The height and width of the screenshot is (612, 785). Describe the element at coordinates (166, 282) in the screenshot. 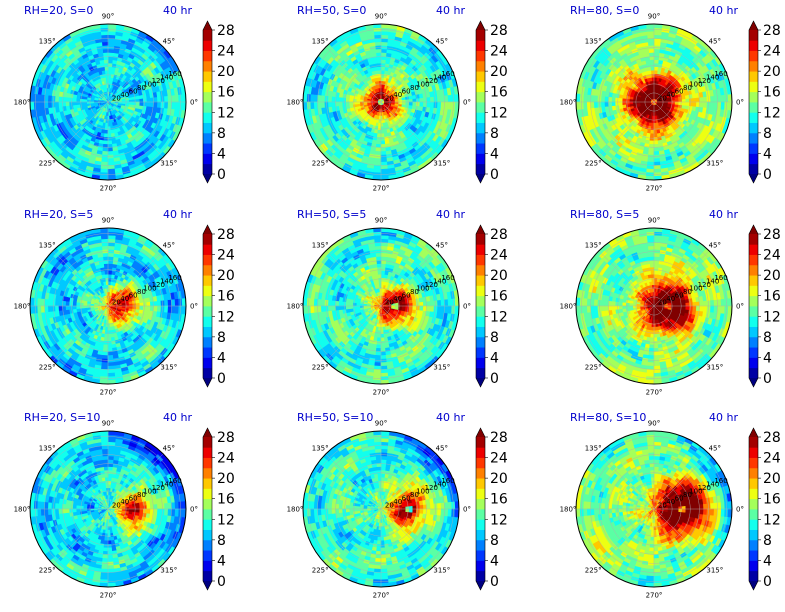

I see `radius-tick-label: 140` at that location.